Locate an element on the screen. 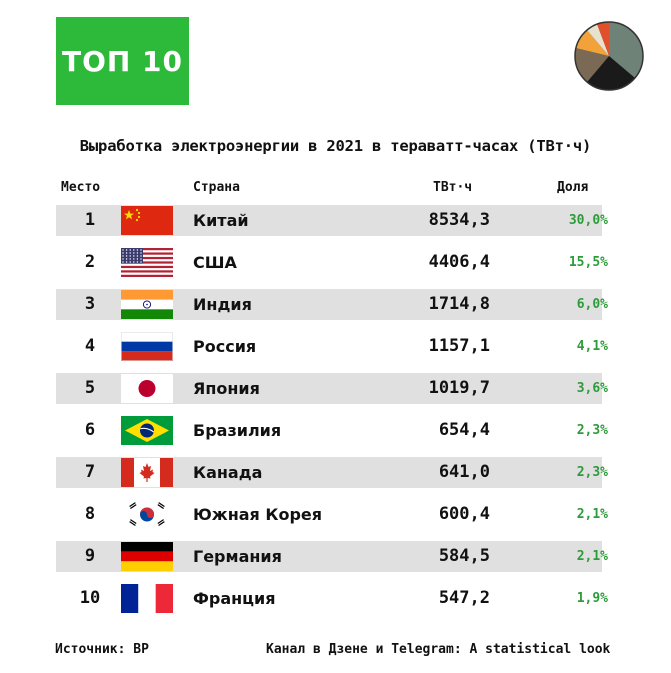  table-row: 3 Индия 1714,8 6,0% is located at coordinates (332, 304).